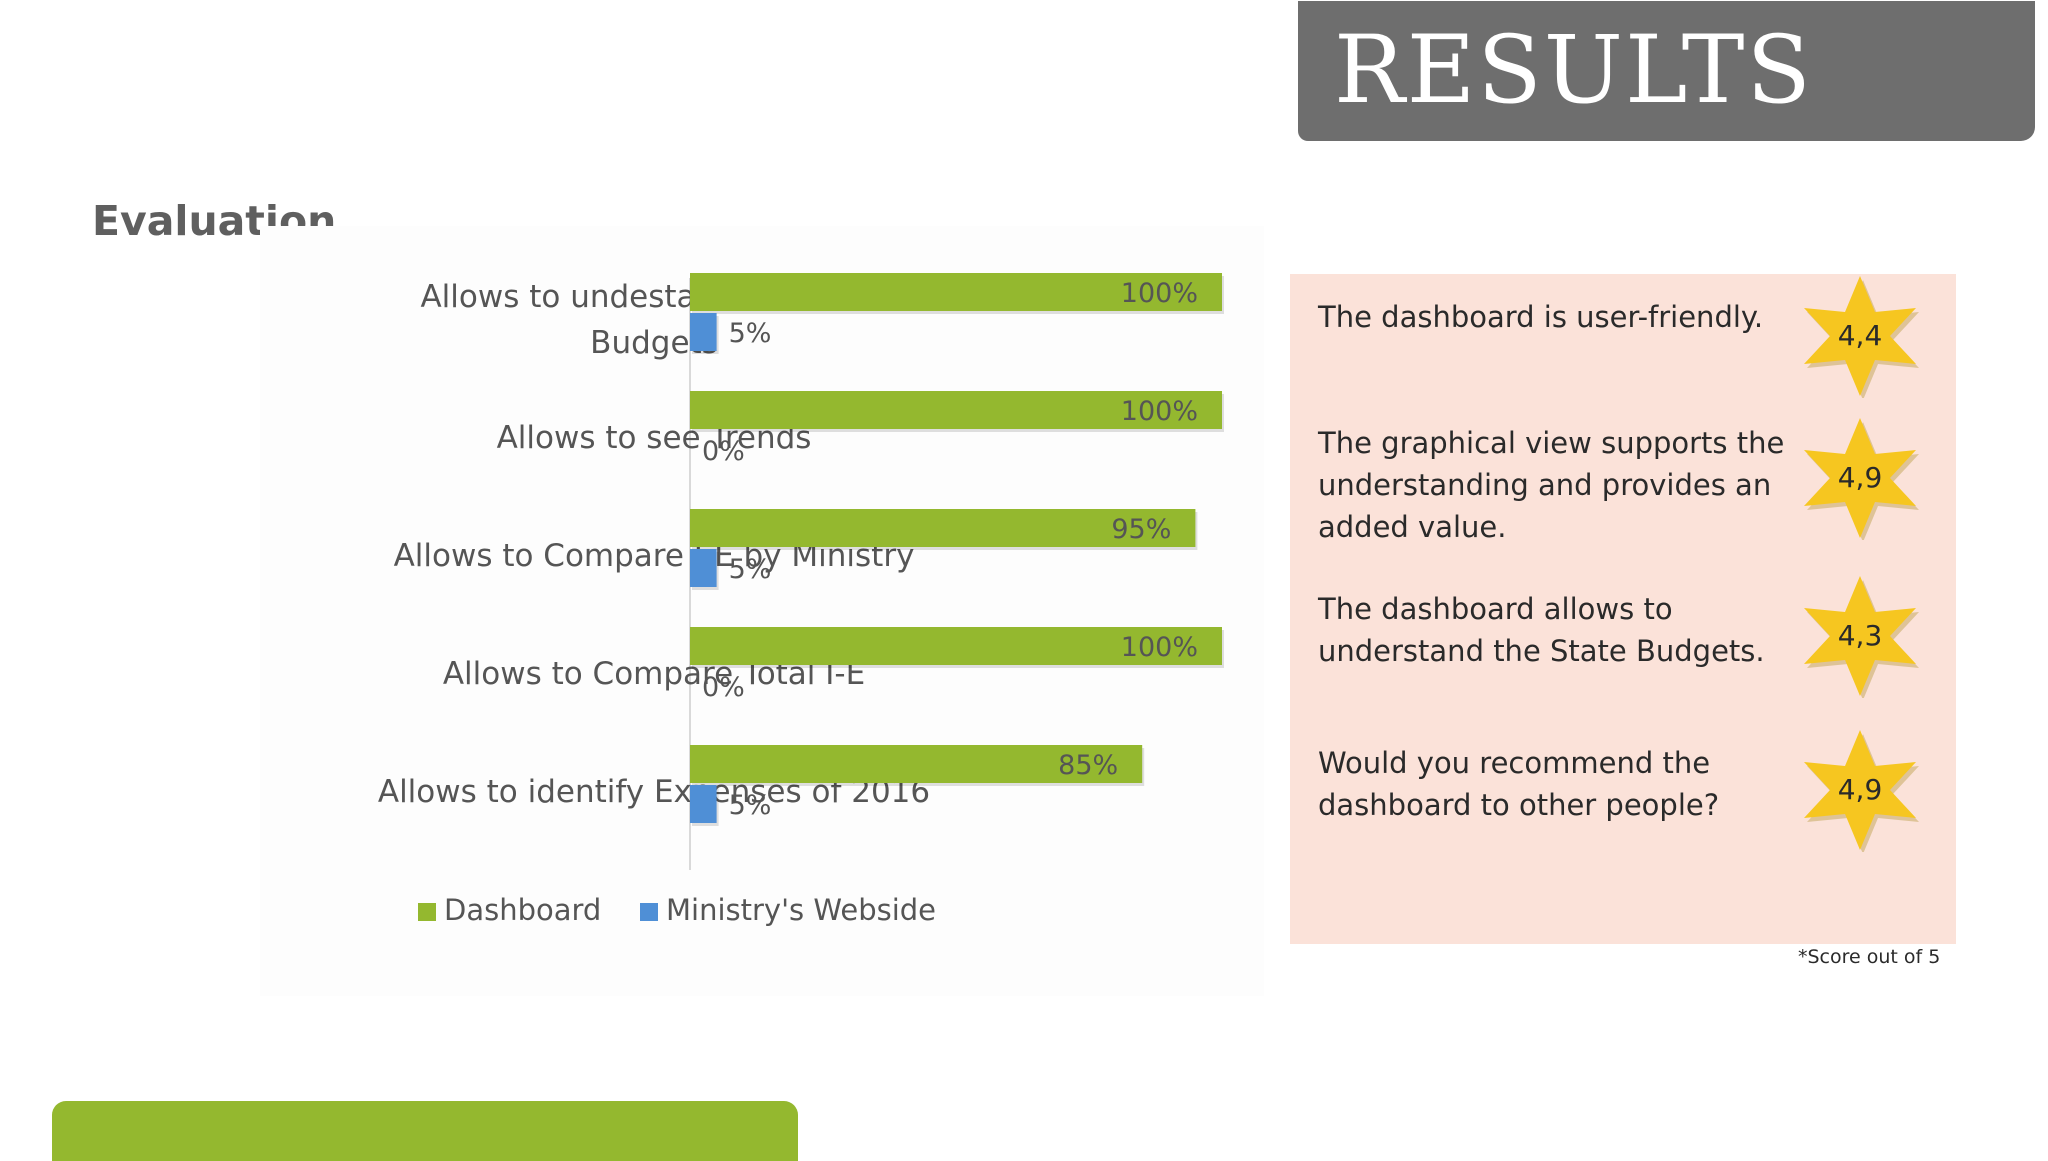 This screenshot has width=2048, height=1161. I want to click on score-star-4: 4,9, so click(1860, 790).